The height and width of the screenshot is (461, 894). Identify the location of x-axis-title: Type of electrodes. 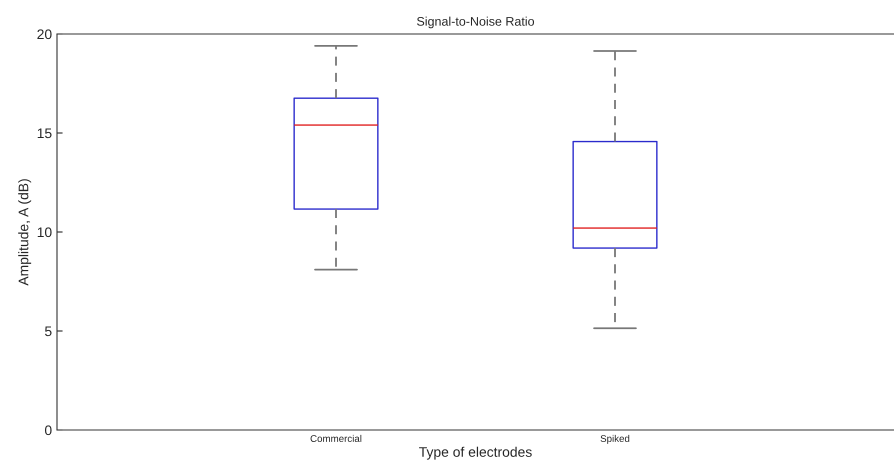
(475, 453).